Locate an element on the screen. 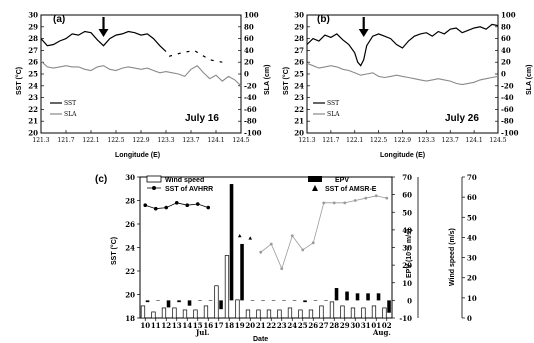  panel-a-xtick-label: 121.3 is located at coordinates (40, 140).